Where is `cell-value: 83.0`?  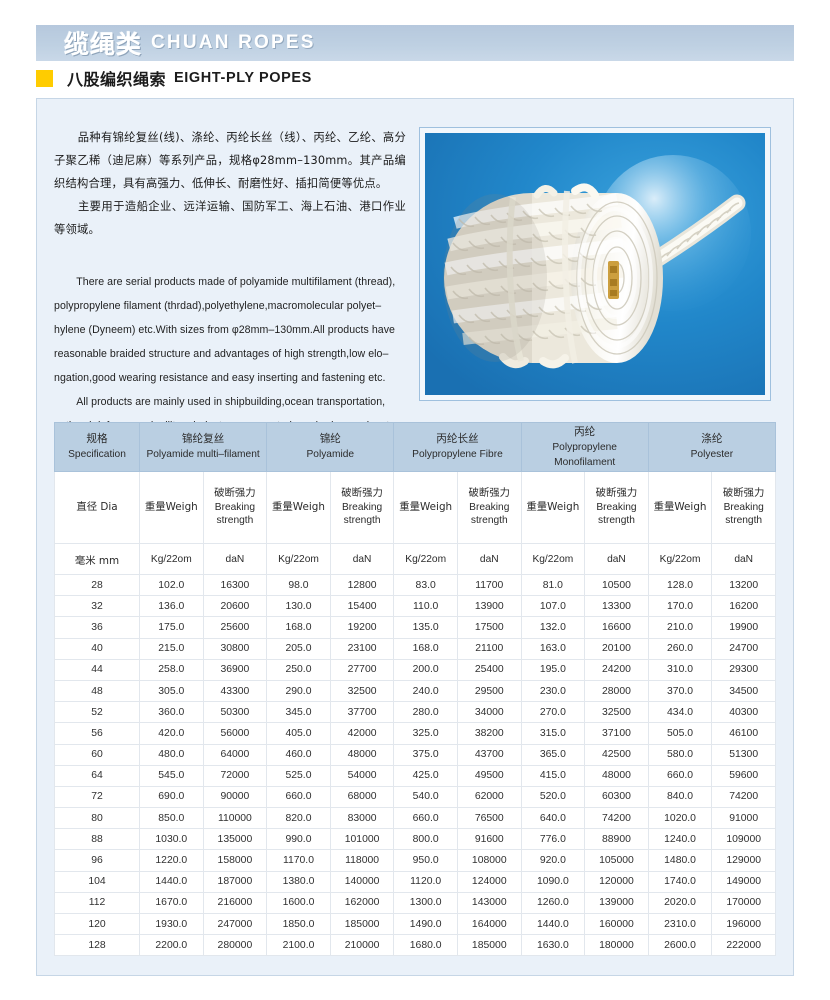
cell-value: 83.0 is located at coordinates (425, 585).